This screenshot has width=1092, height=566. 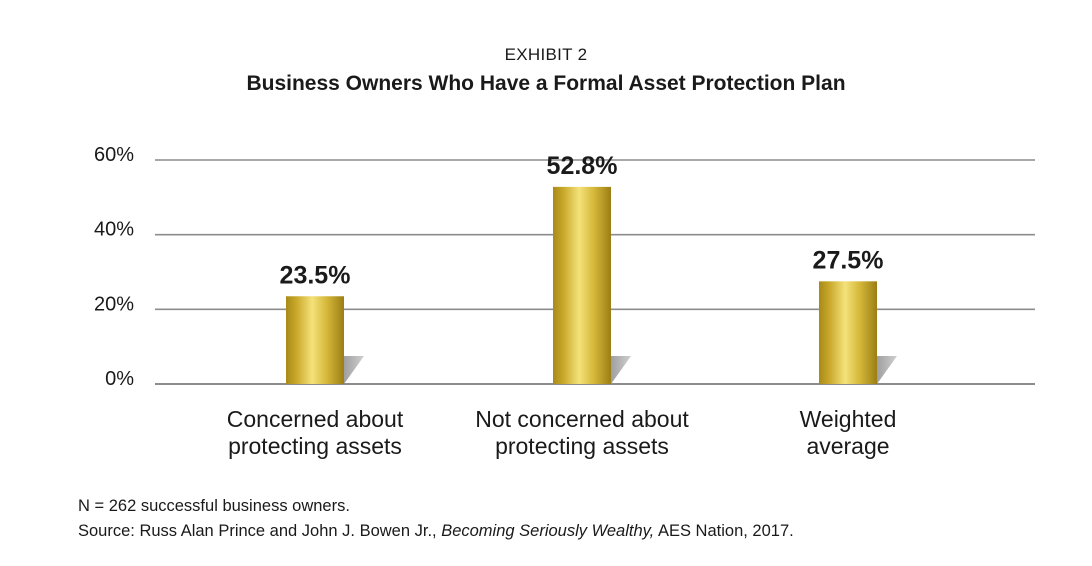 I want to click on y-tick-label: 60%, so click(x=114, y=155).